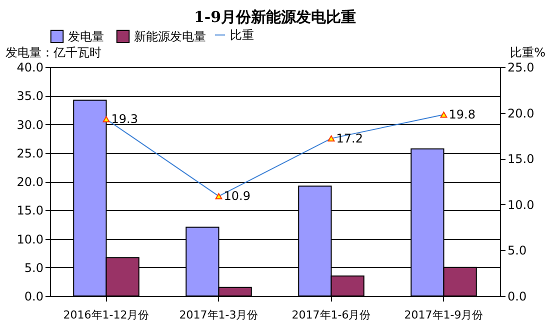  I want to click on x-tick-label: 2016年1-12月份, so click(106, 315).